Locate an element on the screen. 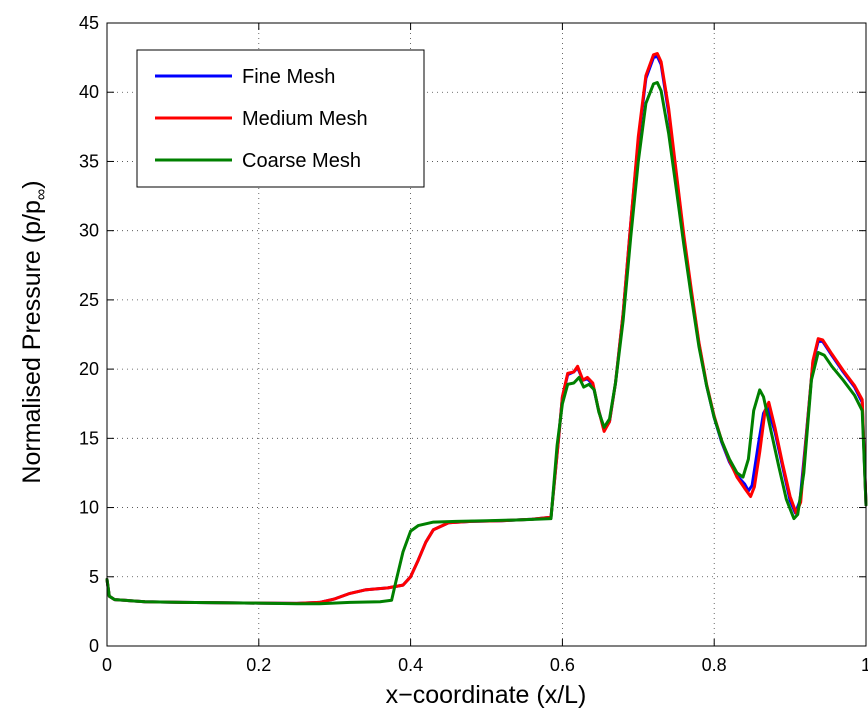  y-axis-label: Normalised Pressure (p/p∞) is located at coordinates (34, 331).